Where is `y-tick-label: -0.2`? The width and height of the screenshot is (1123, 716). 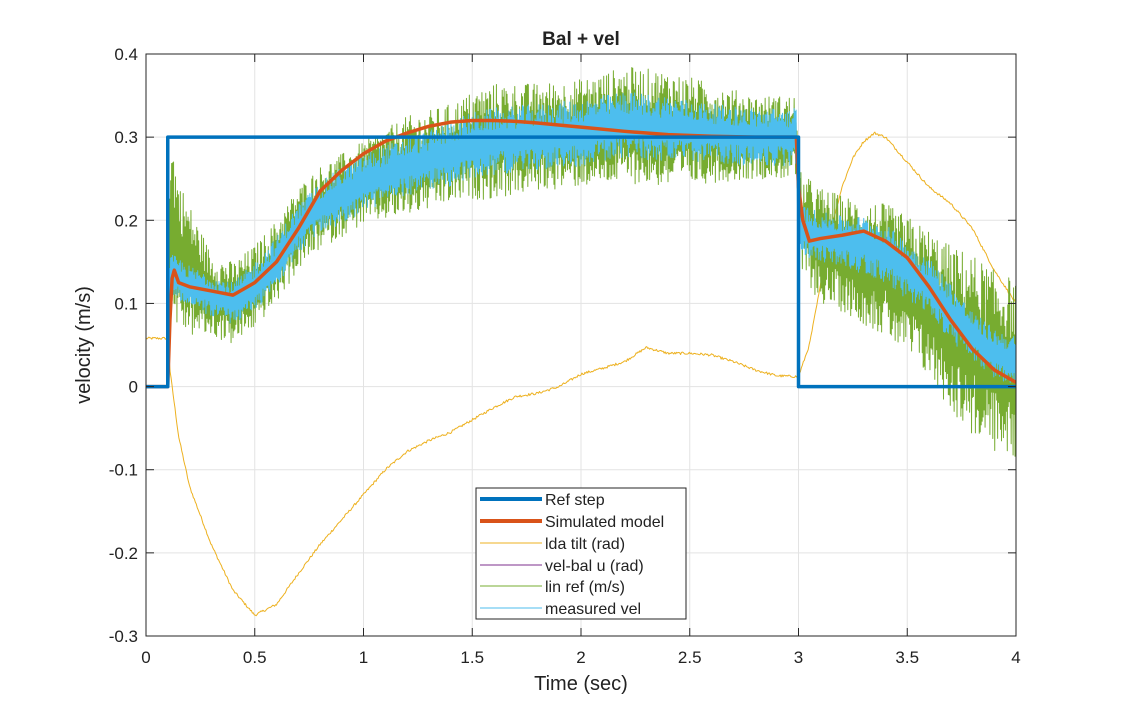 y-tick-label: -0.2 is located at coordinates (123, 553).